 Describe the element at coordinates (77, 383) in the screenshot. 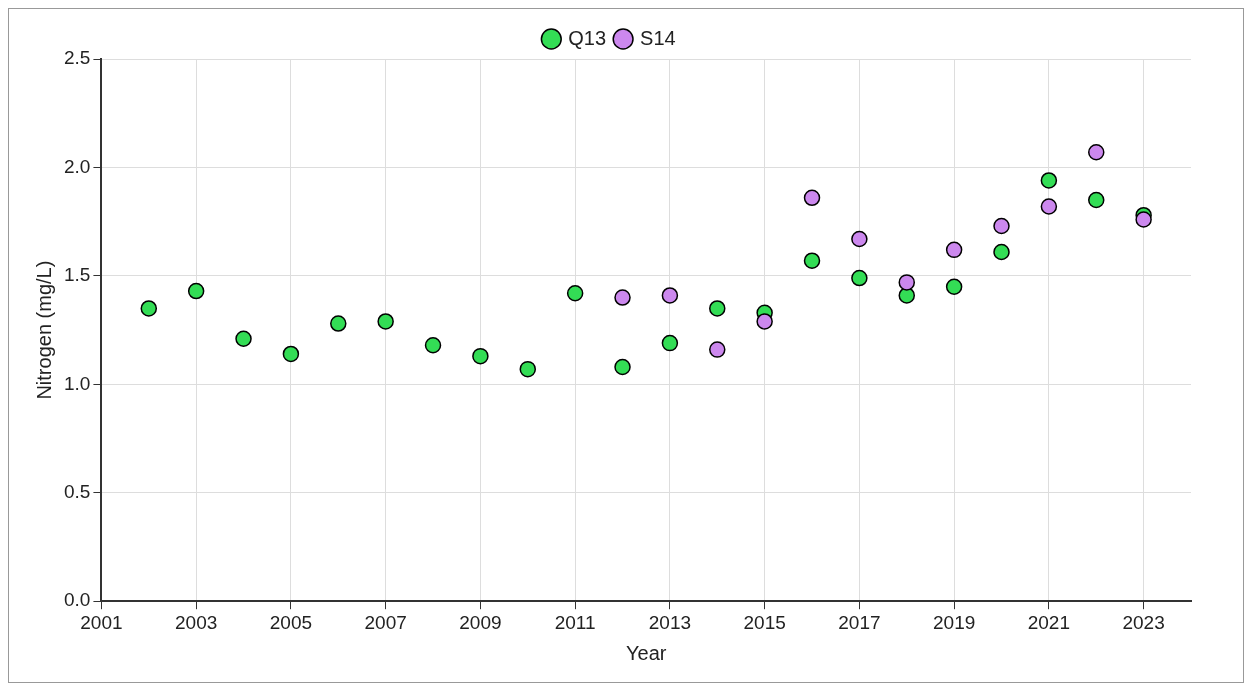

I see `y-tick-label: 1.0` at that location.